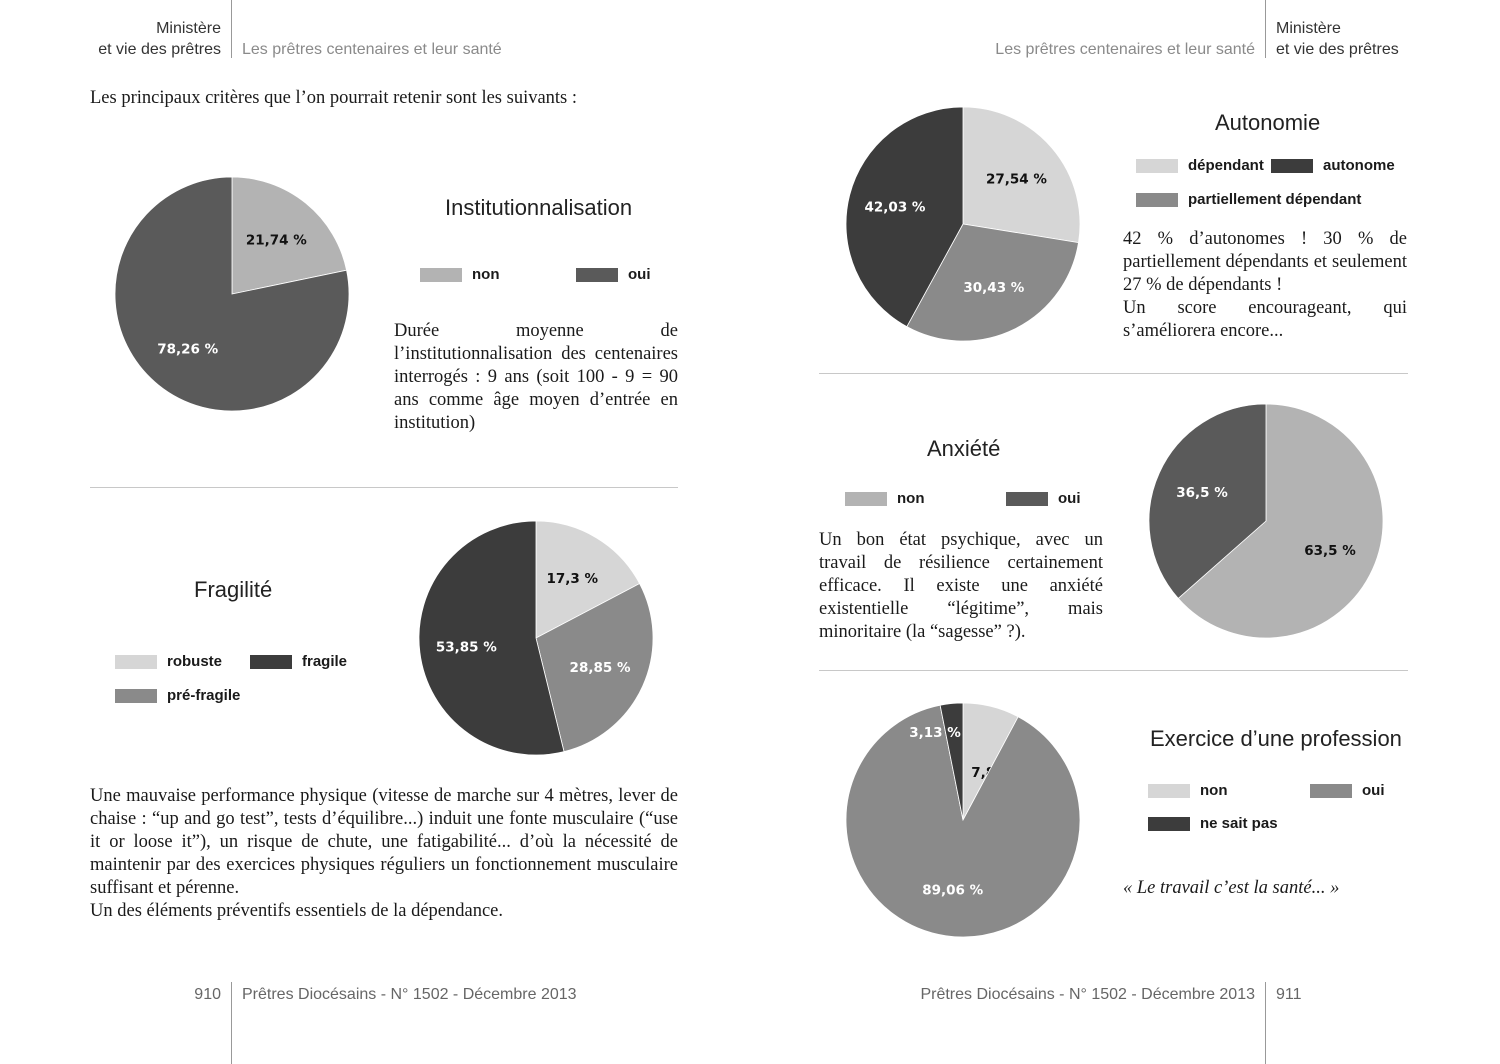 This screenshot has height=1064, width=1500. Describe the element at coordinates (325, 661) in the screenshot. I see `legend-label: fragile` at that location.